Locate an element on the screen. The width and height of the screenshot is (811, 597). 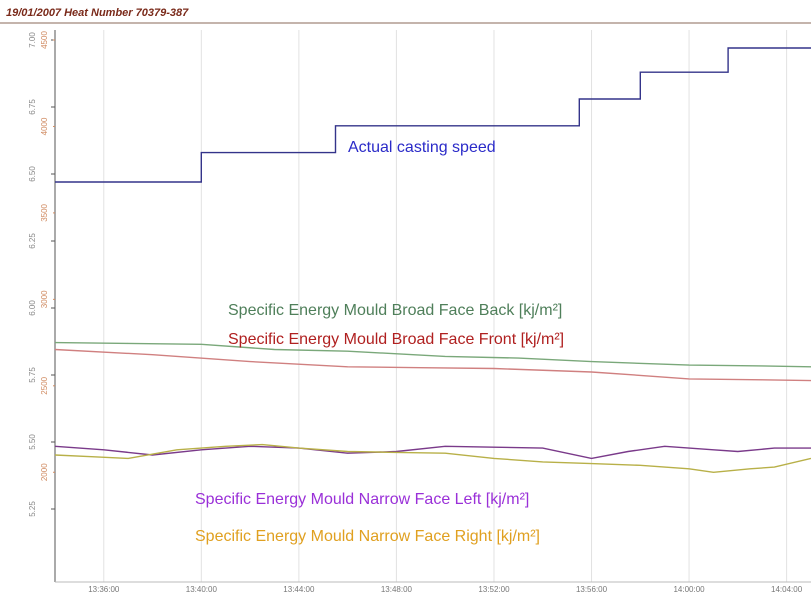
y2-tick-label: 2000 is located at coordinates (44, 472).